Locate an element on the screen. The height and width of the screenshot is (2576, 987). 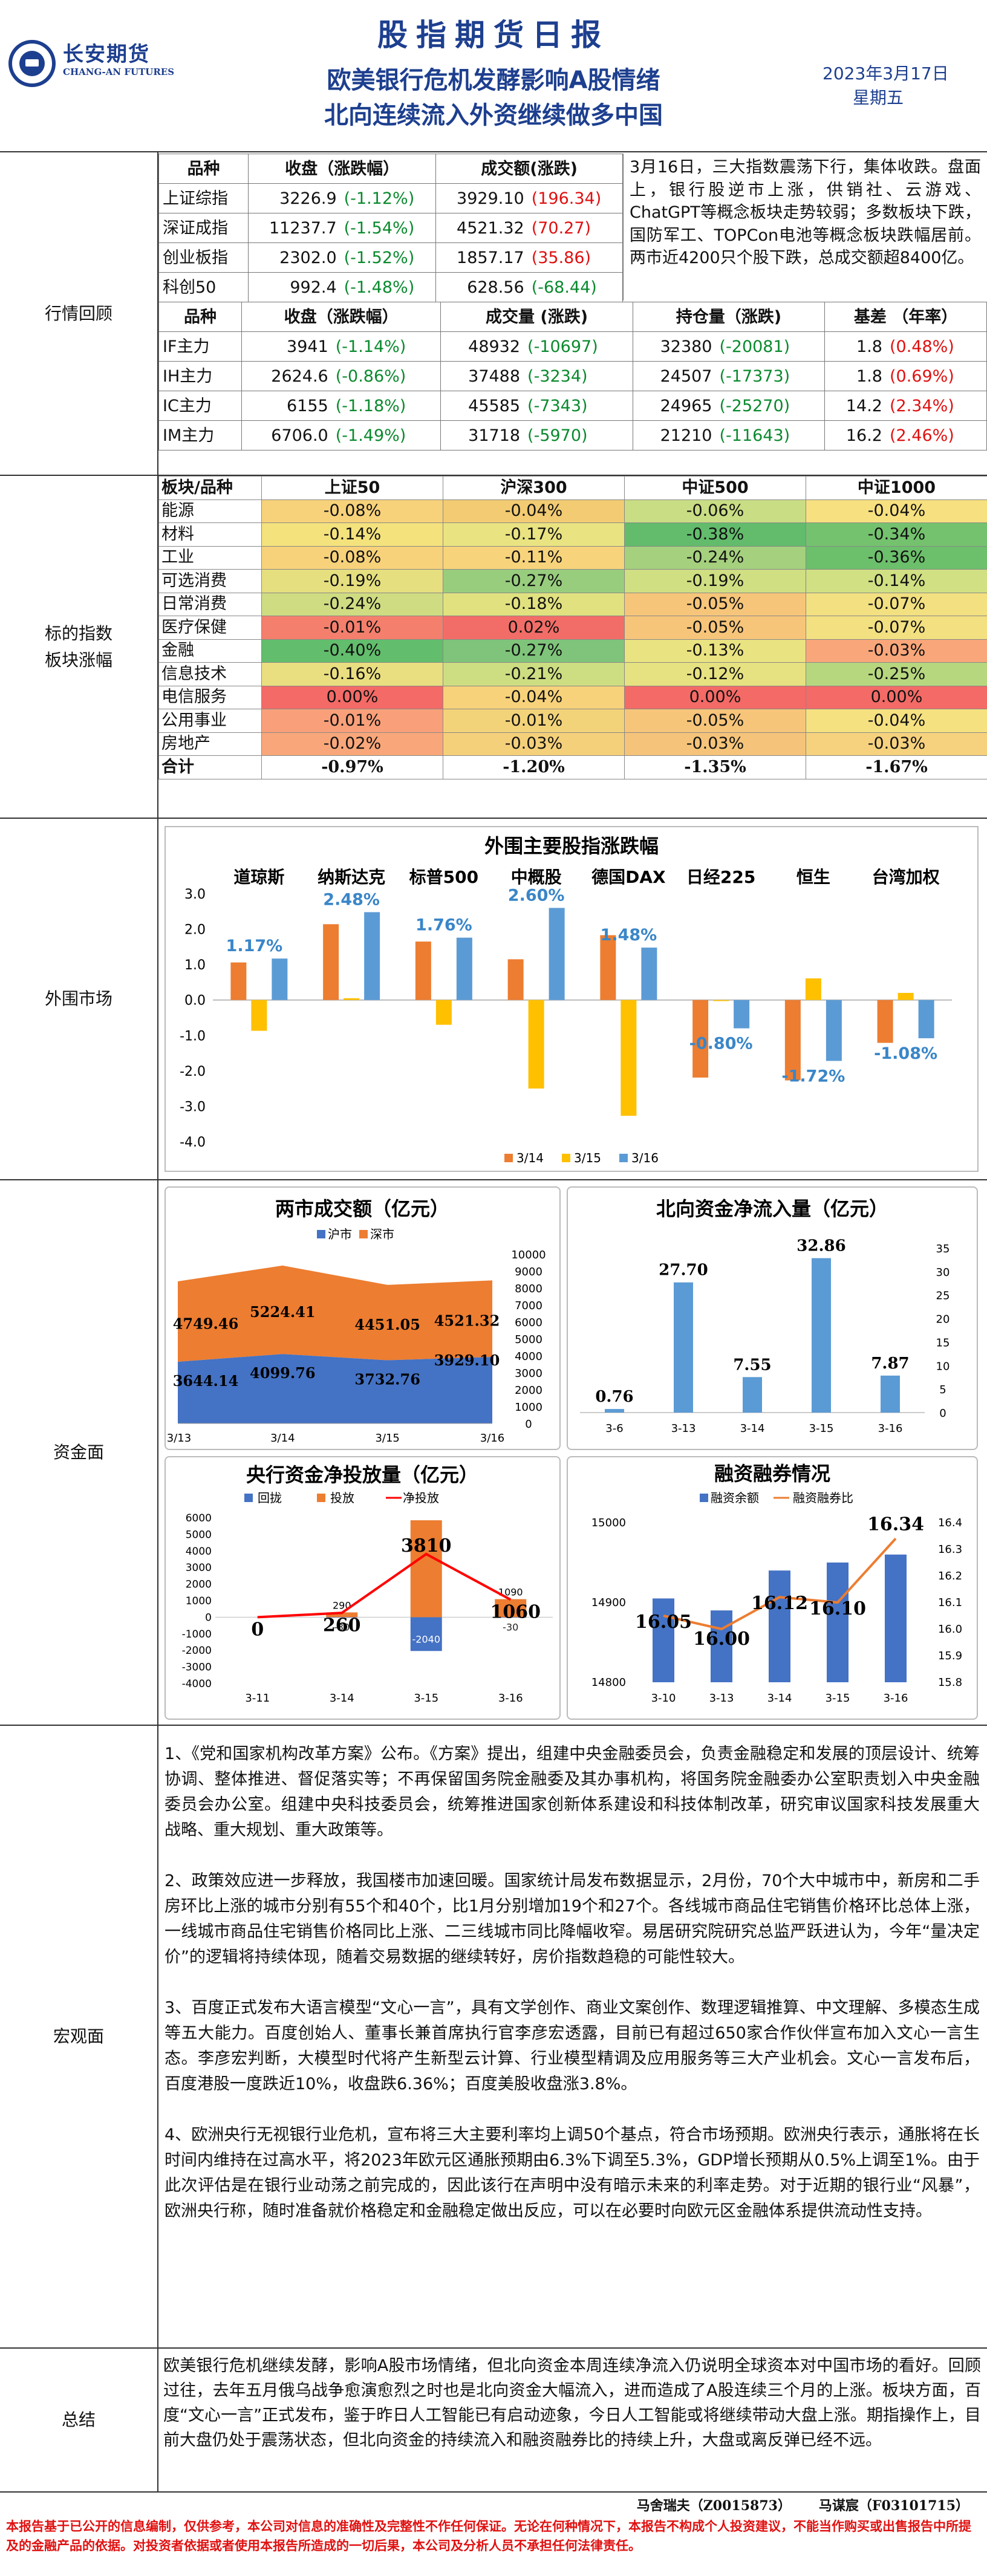
data-label: 1.48% is located at coordinates (629, 935).